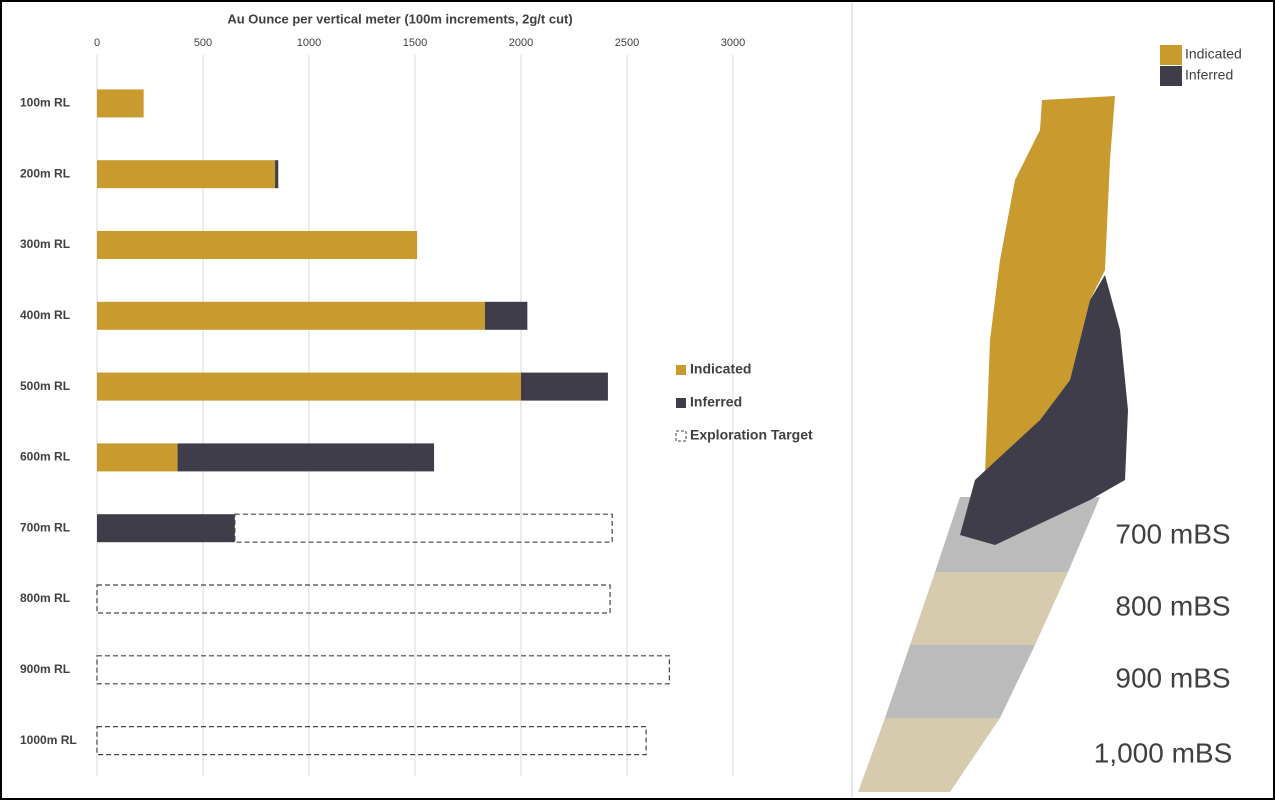 This screenshot has height=805, width=1275. Describe the element at coordinates (45, 669) in the screenshot. I see `y-tick-label: 900m RL` at that location.